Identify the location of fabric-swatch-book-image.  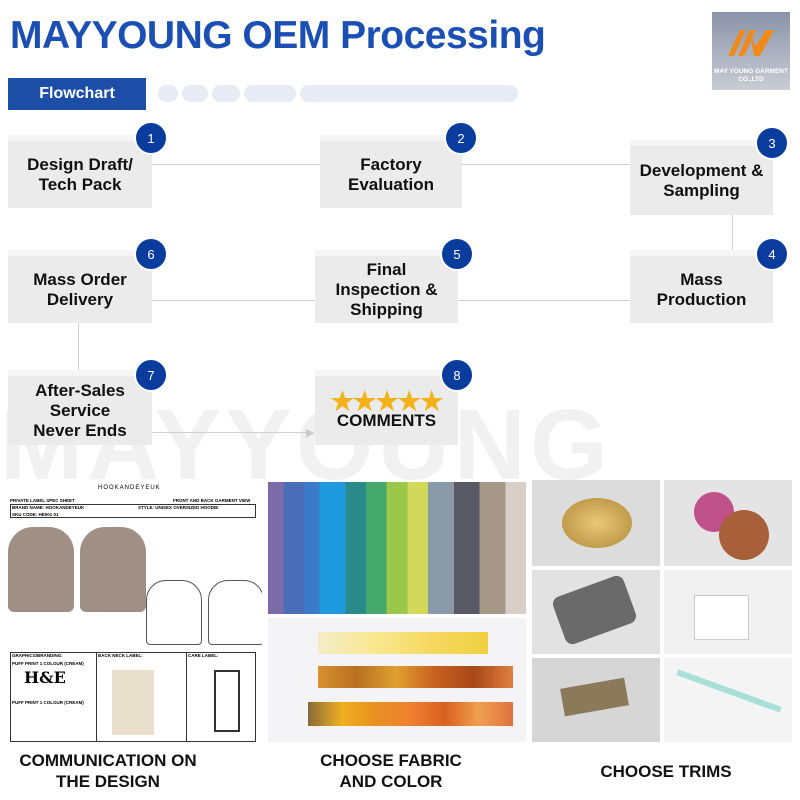
(397, 548).